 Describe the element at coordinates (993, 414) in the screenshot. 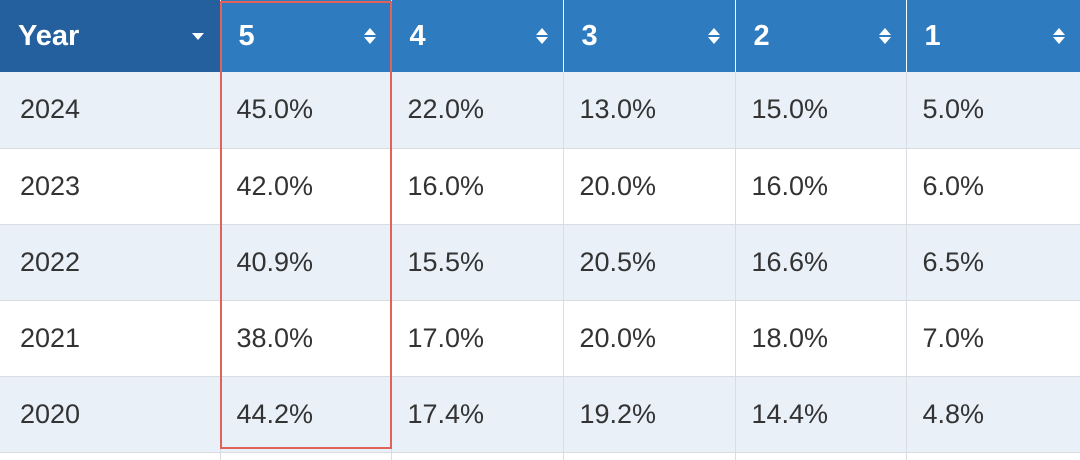

I see `value-cell: 4.8%` at that location.